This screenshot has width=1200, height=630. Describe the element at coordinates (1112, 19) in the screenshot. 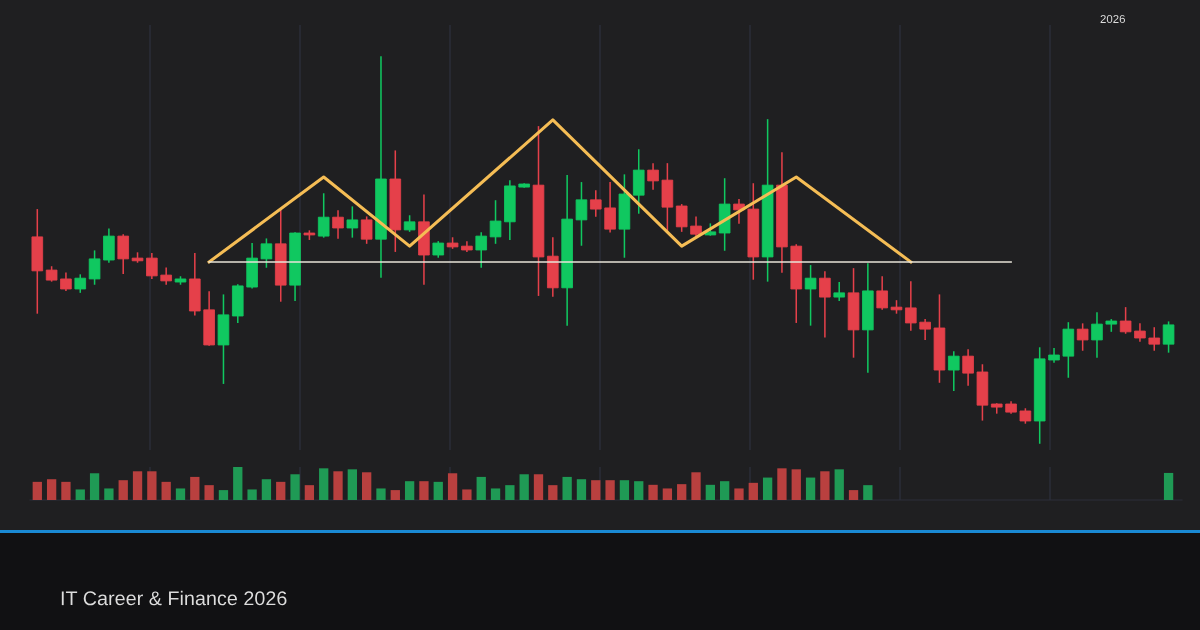

I see `text: 2026` at that location.